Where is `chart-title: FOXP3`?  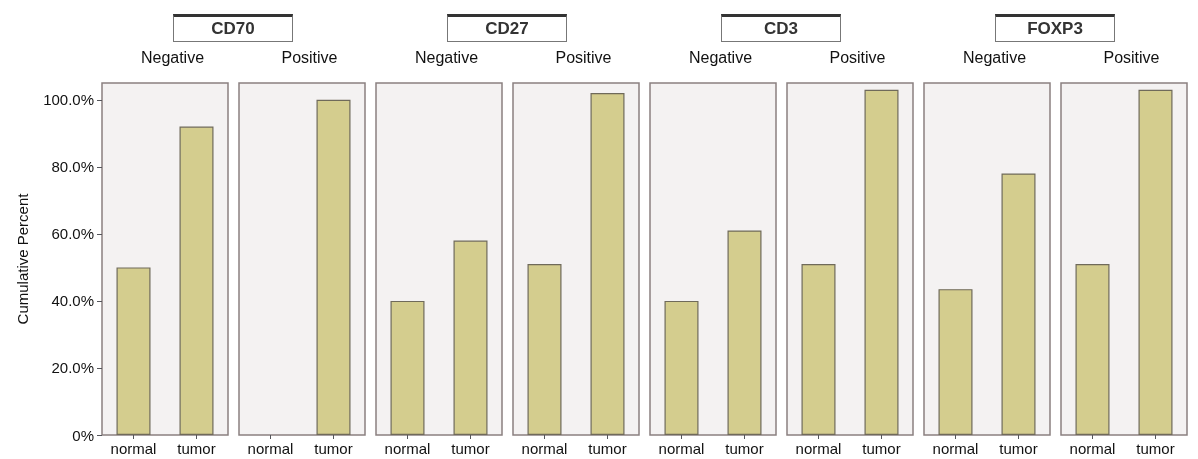 chart-title: FOXP3 is located at coordinates (1055, 28).